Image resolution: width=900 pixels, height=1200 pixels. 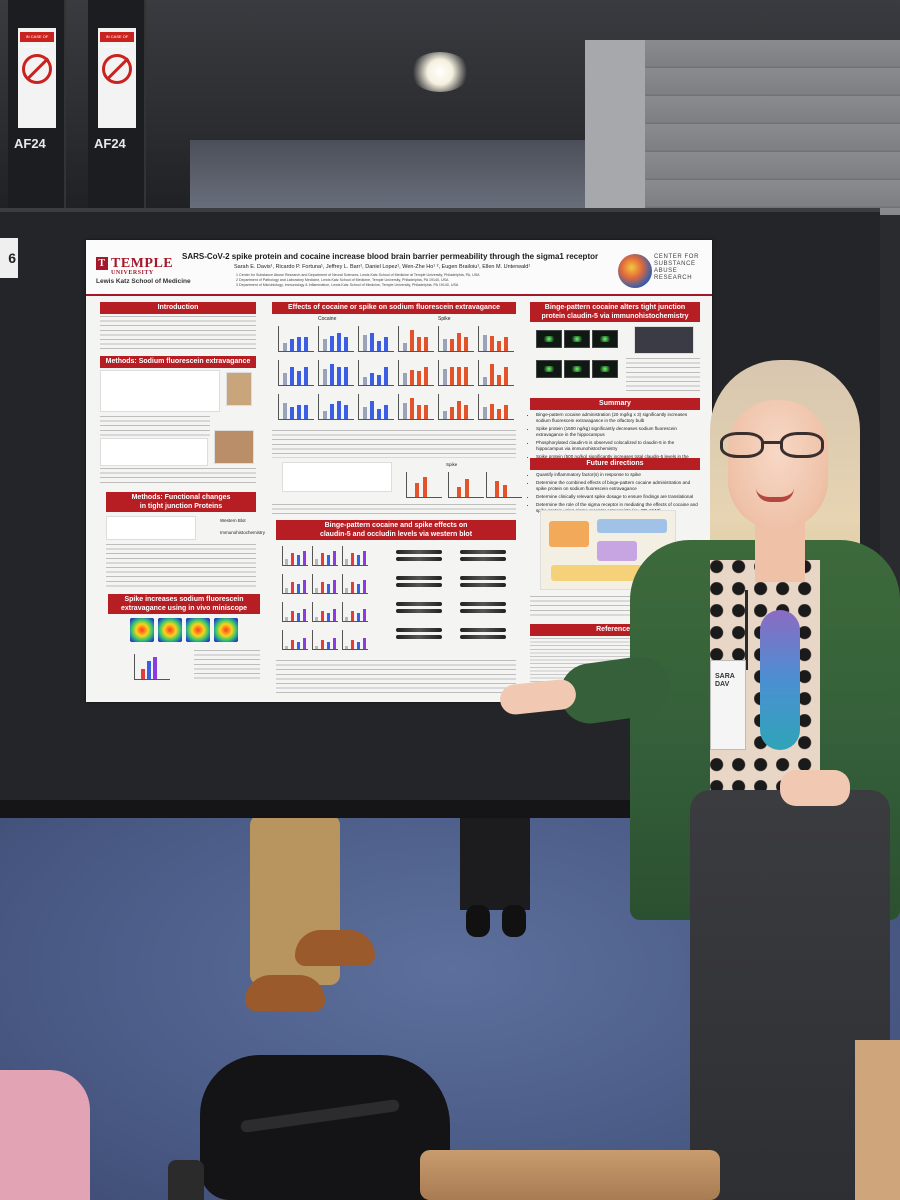 I want to click on miniscope-caption, so click(x=227, y=665).